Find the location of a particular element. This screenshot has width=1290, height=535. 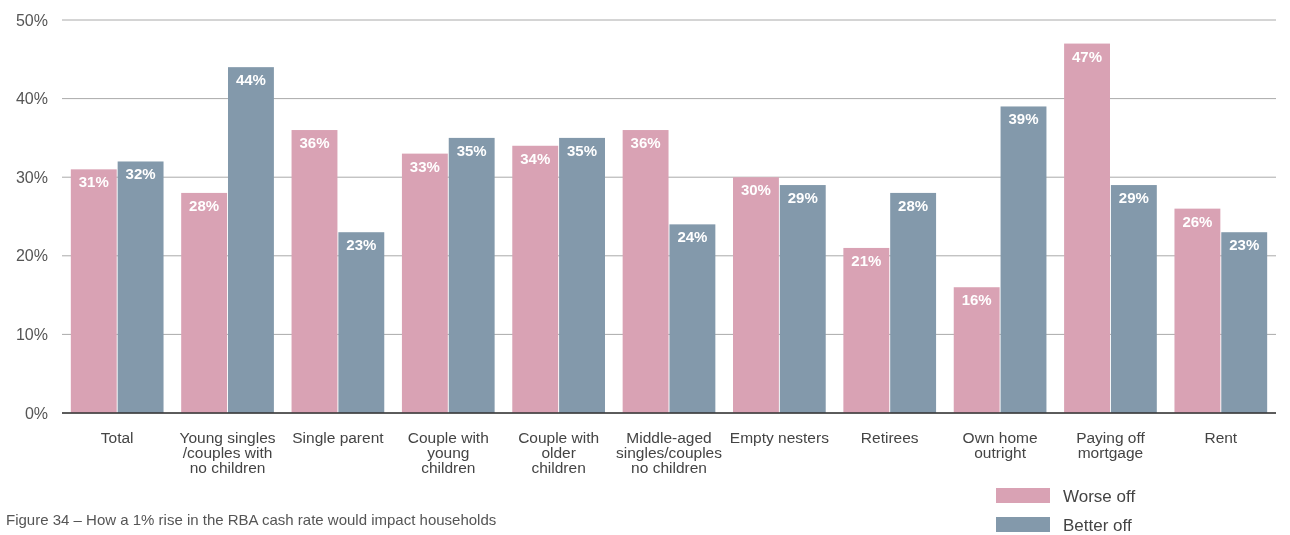

y-tick-label: 50% is located at coordinates (31, 20).